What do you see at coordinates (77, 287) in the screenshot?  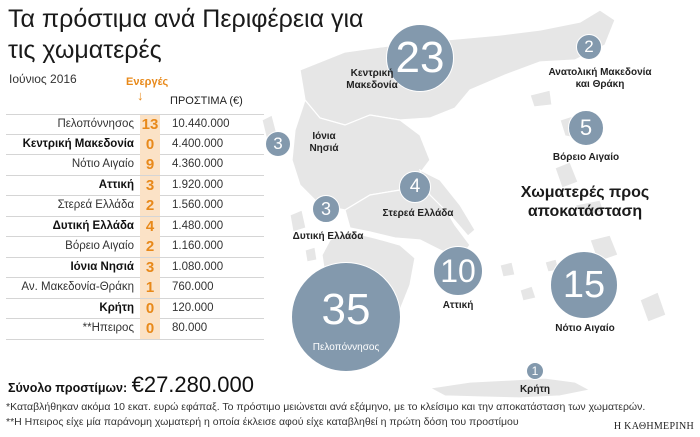 I see `region-name: Αν. Μακεδονία-Θράκη` at bounding box center [77, 287].